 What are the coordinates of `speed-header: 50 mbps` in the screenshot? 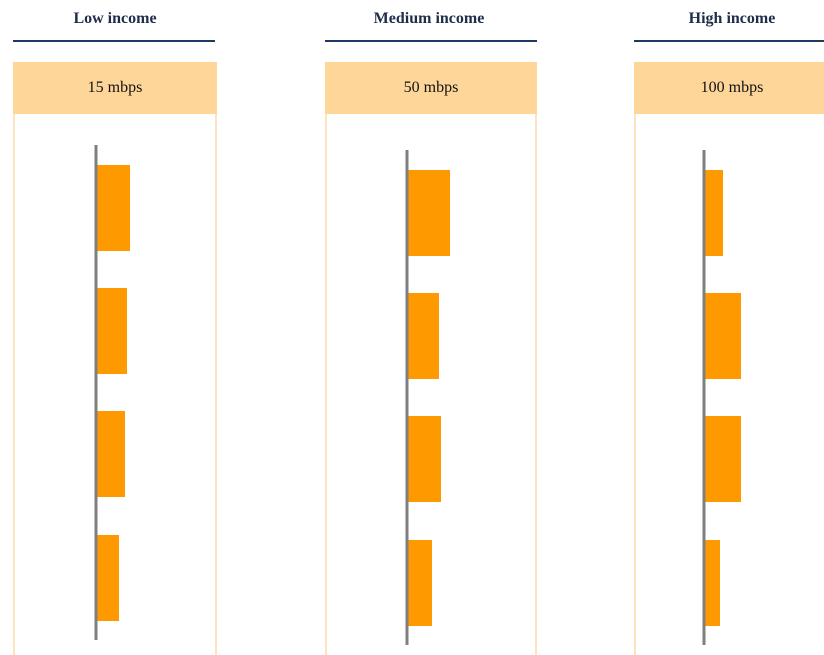 It's located at (431, 88).